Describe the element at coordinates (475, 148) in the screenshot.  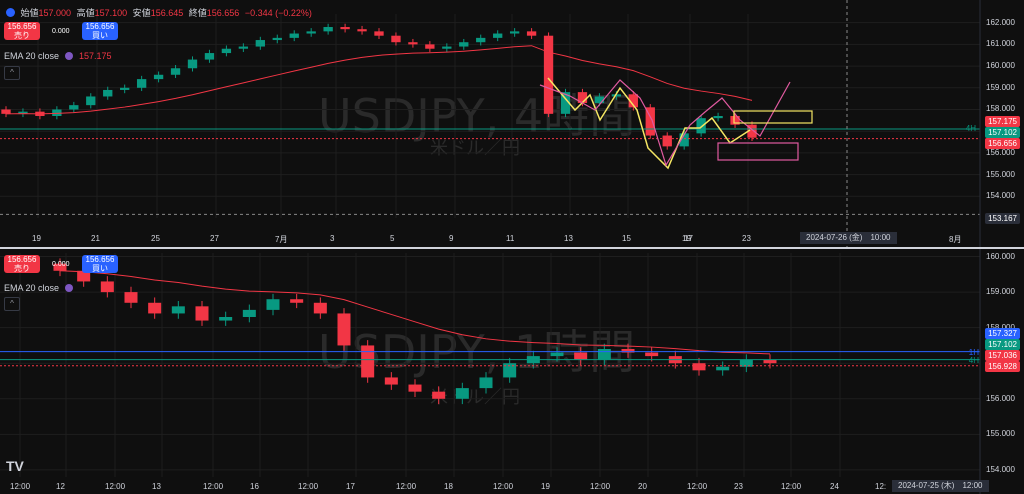
I see `watermark-description: 米ドル／円` at that location.